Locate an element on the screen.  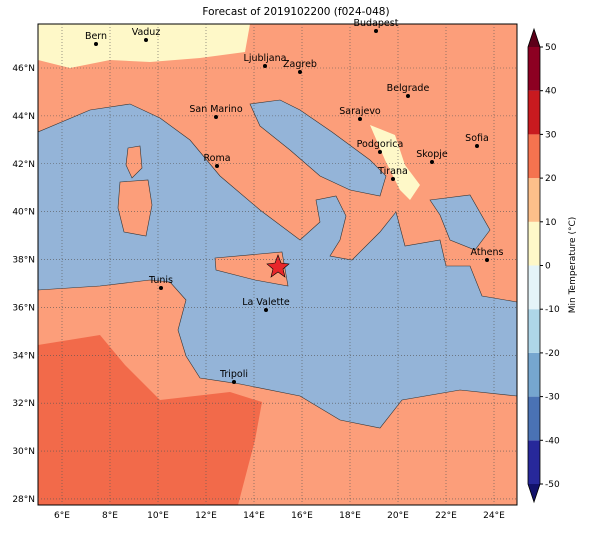
city-label: Ljubljana is located at coordinates (265, 58).